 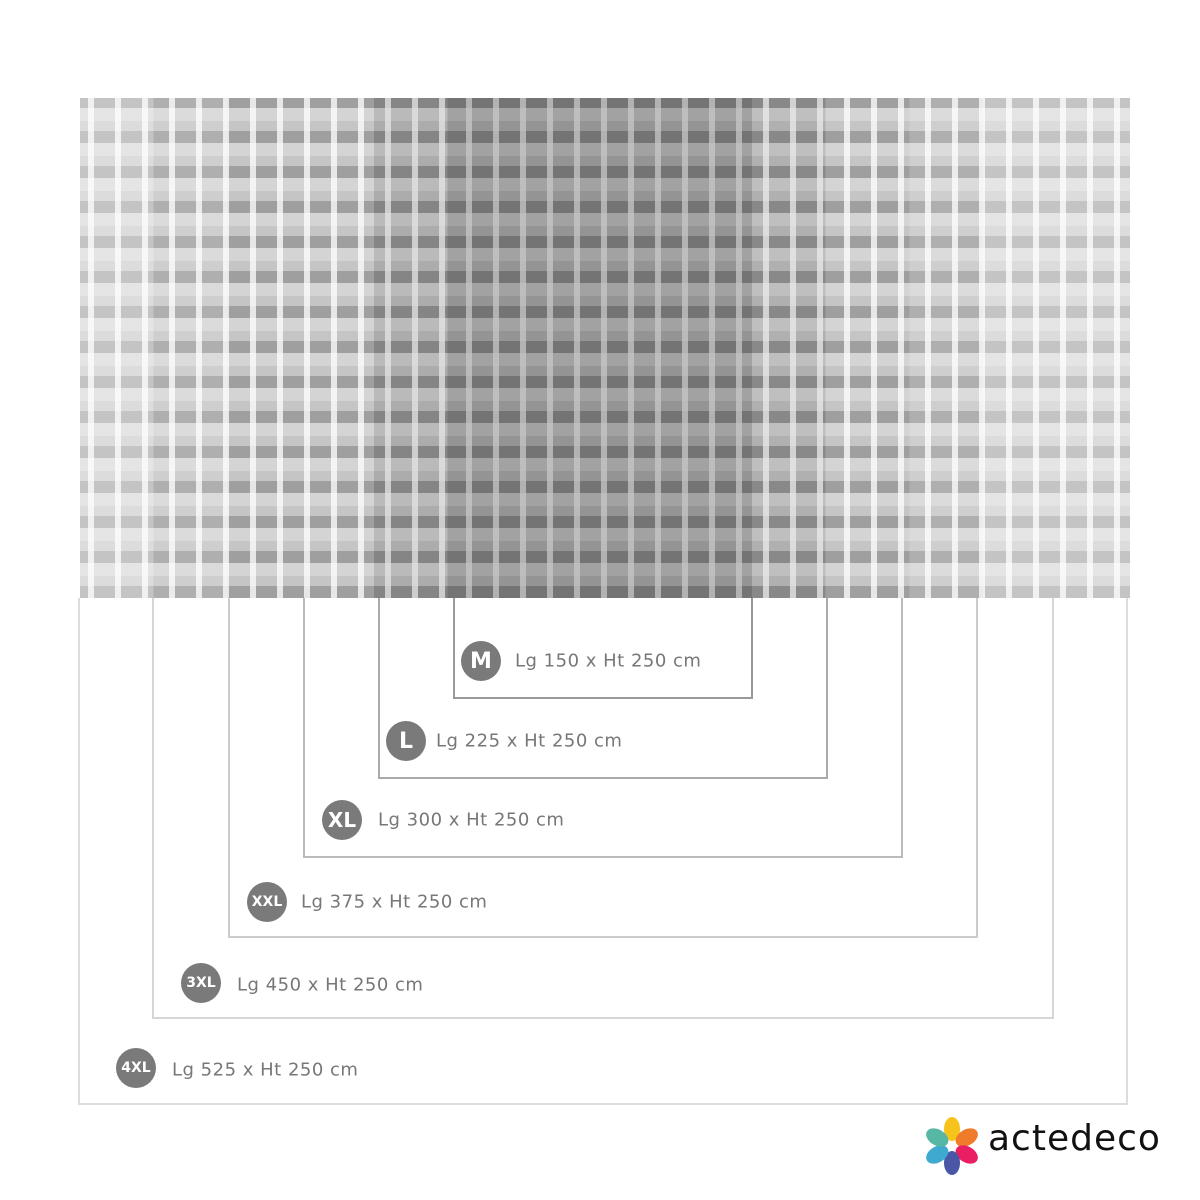 What do you see at coordinates (267, 902) in the screenshot?
I see `size-badge-xxl: XXL` at bounding box center [267, 902].